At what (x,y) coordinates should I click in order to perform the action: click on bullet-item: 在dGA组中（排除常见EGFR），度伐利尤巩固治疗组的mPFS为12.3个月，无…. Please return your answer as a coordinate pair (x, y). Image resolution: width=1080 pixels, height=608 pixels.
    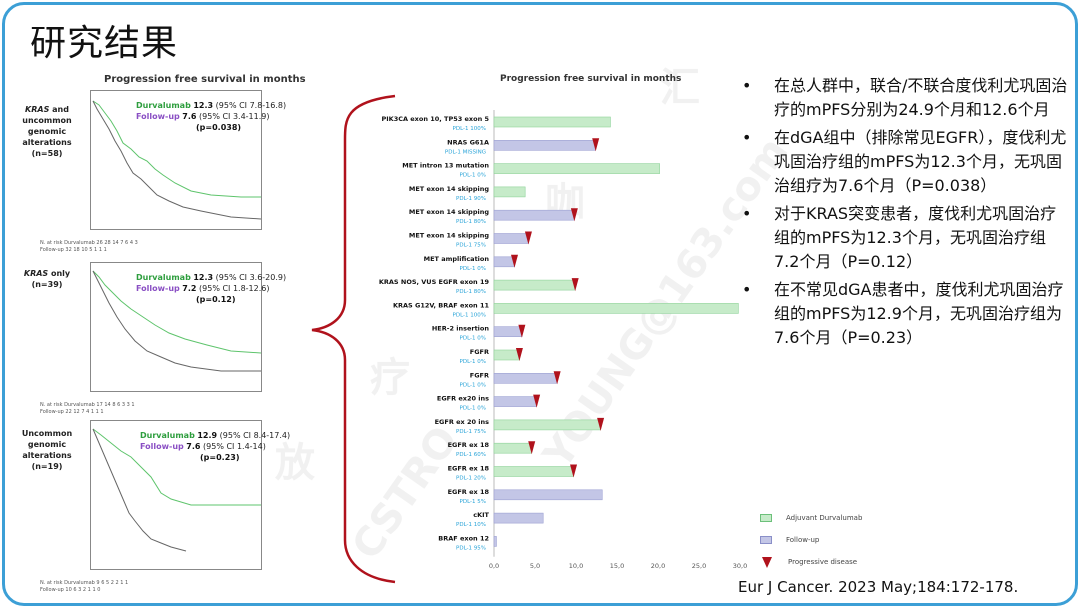
    Looking at the image, I should click on (905, 162).